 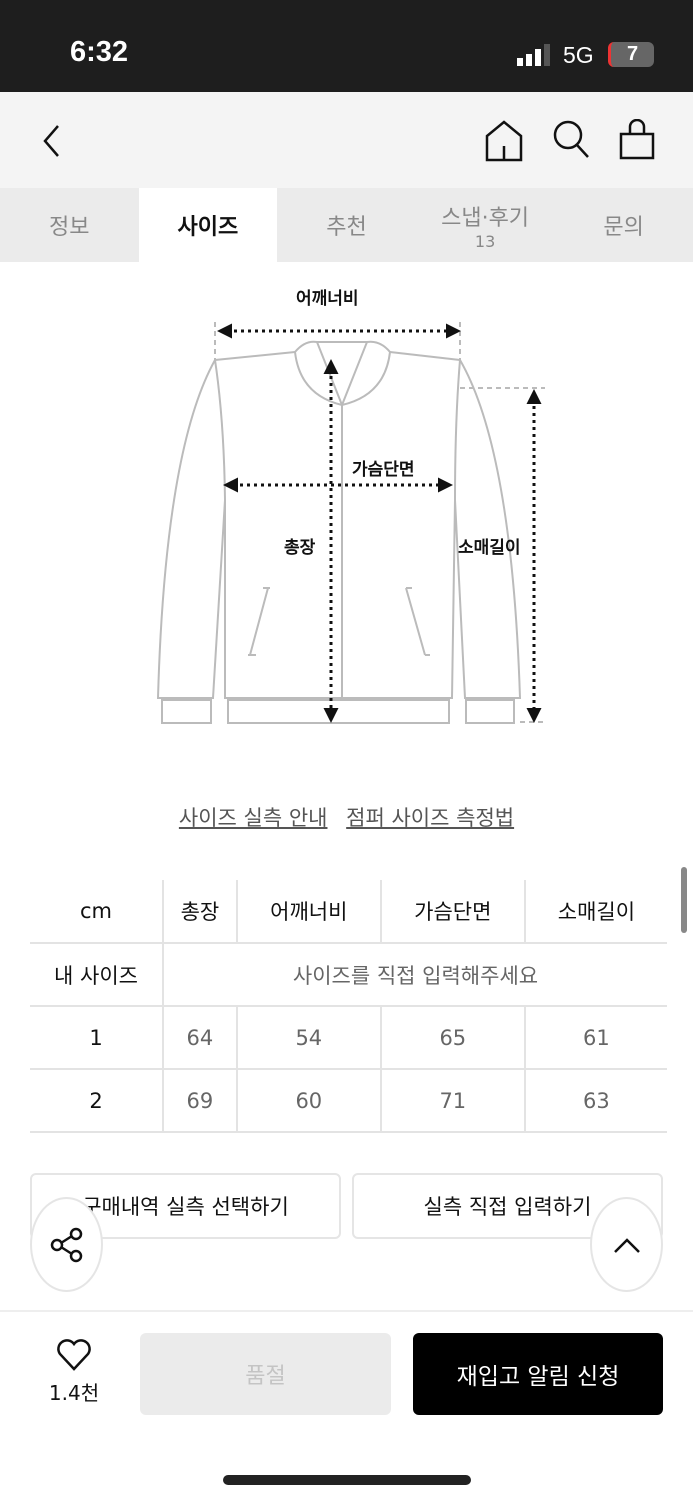 I want to click on tab-label: 추천, so click(x=346, y=227).